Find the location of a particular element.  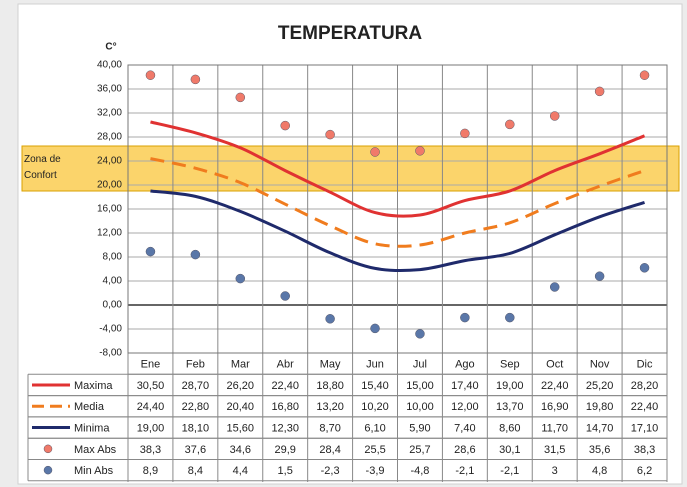

table-cell: 3 is located at coordinates (555, 471).